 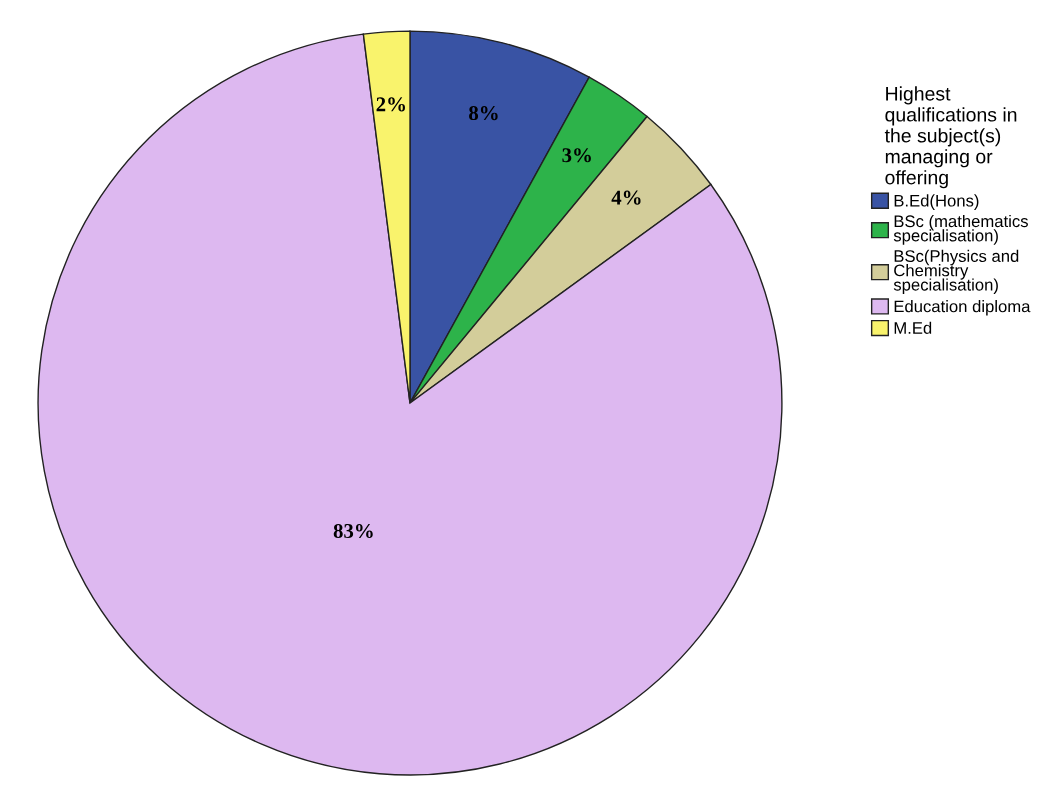 What do you see at coordinates (390, 104) in the screenshot?
I see `data-label: 2%` at bounding box center [390, 104].